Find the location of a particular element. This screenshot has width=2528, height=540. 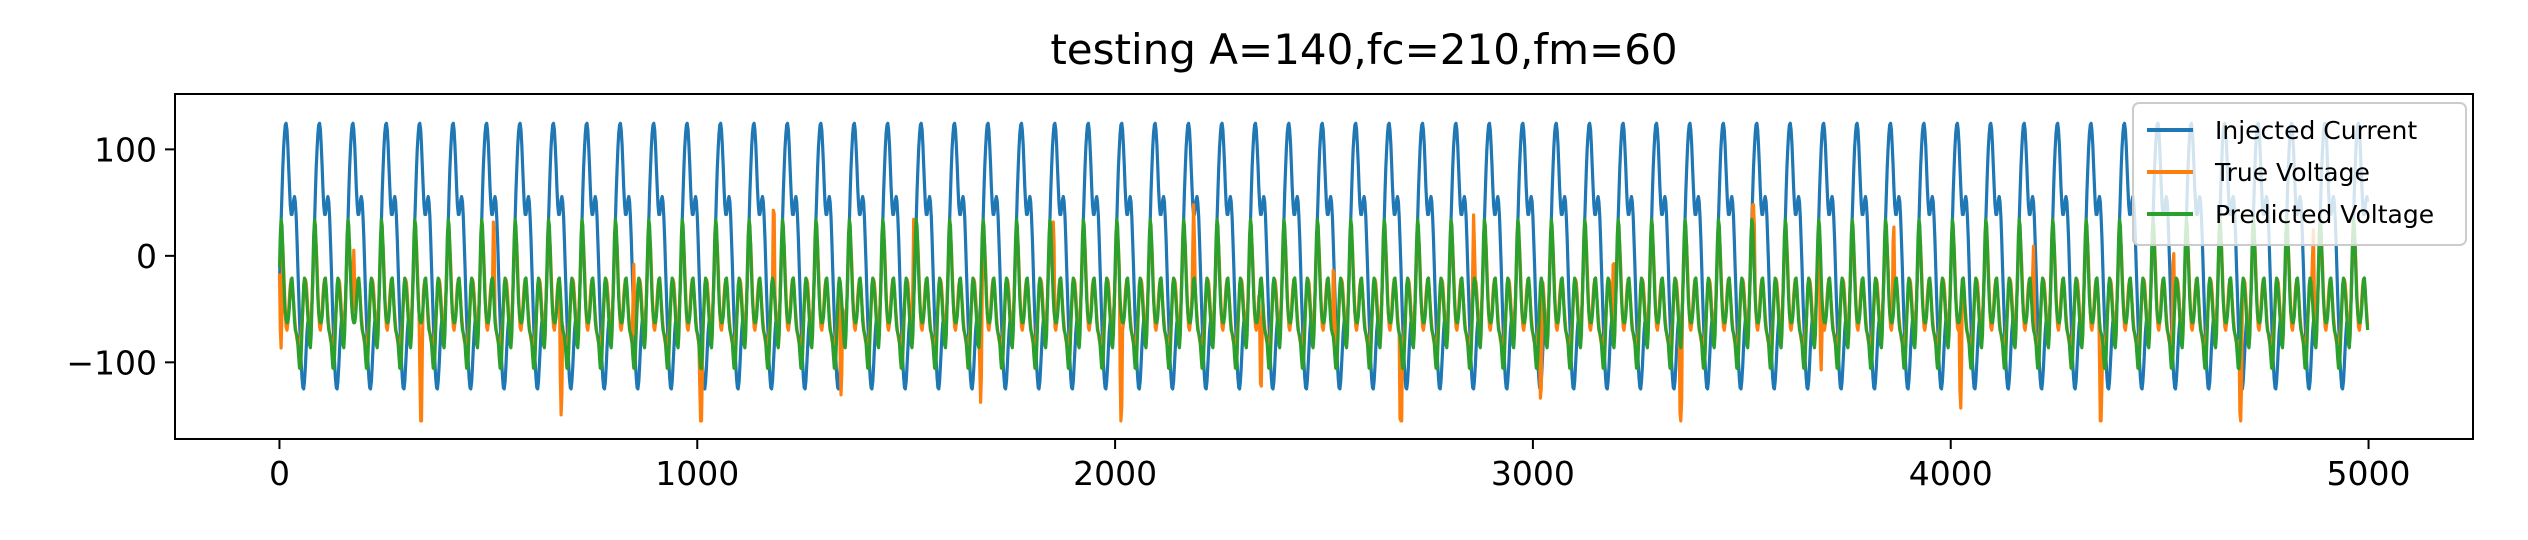

x-tick-label: 4000 is located at coordinates (1951, 473).